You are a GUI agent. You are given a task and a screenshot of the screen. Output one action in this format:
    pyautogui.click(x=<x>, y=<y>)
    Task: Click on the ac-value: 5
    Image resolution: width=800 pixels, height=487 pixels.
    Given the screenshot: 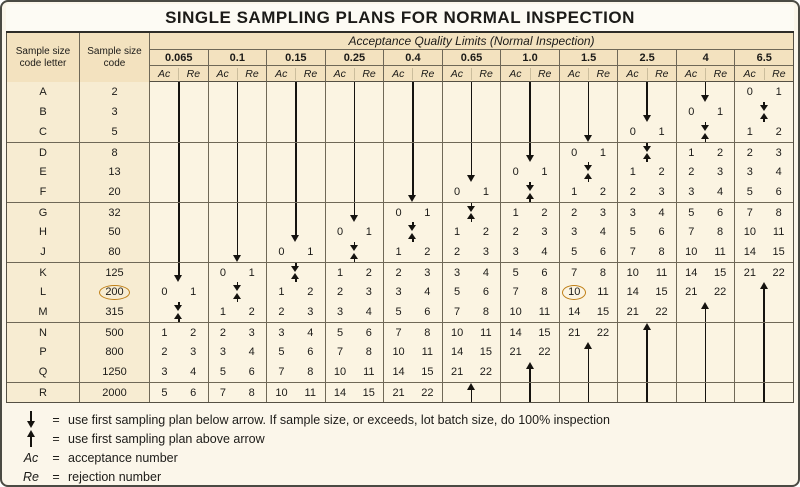 What is the action you would take?
    pyautogui.click(x=164, y=392)
    